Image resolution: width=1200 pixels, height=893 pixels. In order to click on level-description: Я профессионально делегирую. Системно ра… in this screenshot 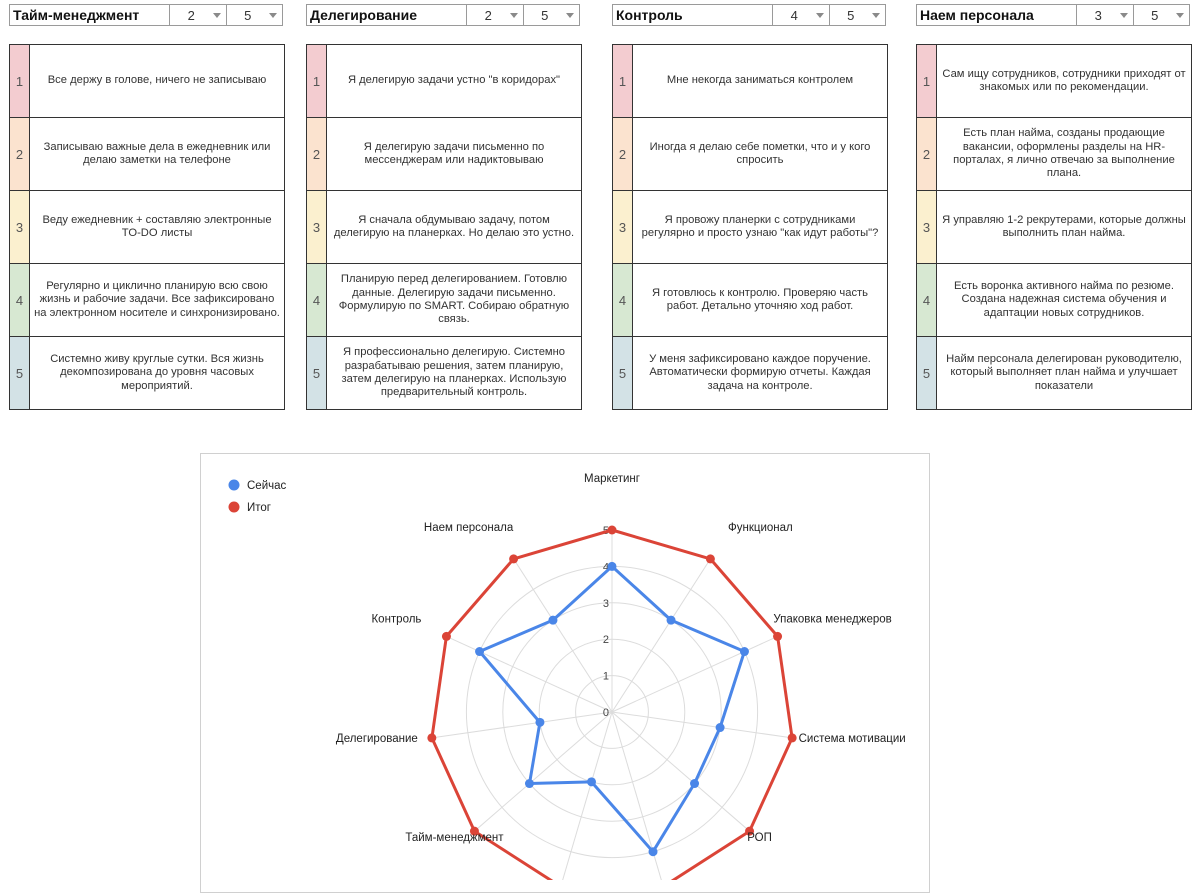, I will do `click(454, 372)`.